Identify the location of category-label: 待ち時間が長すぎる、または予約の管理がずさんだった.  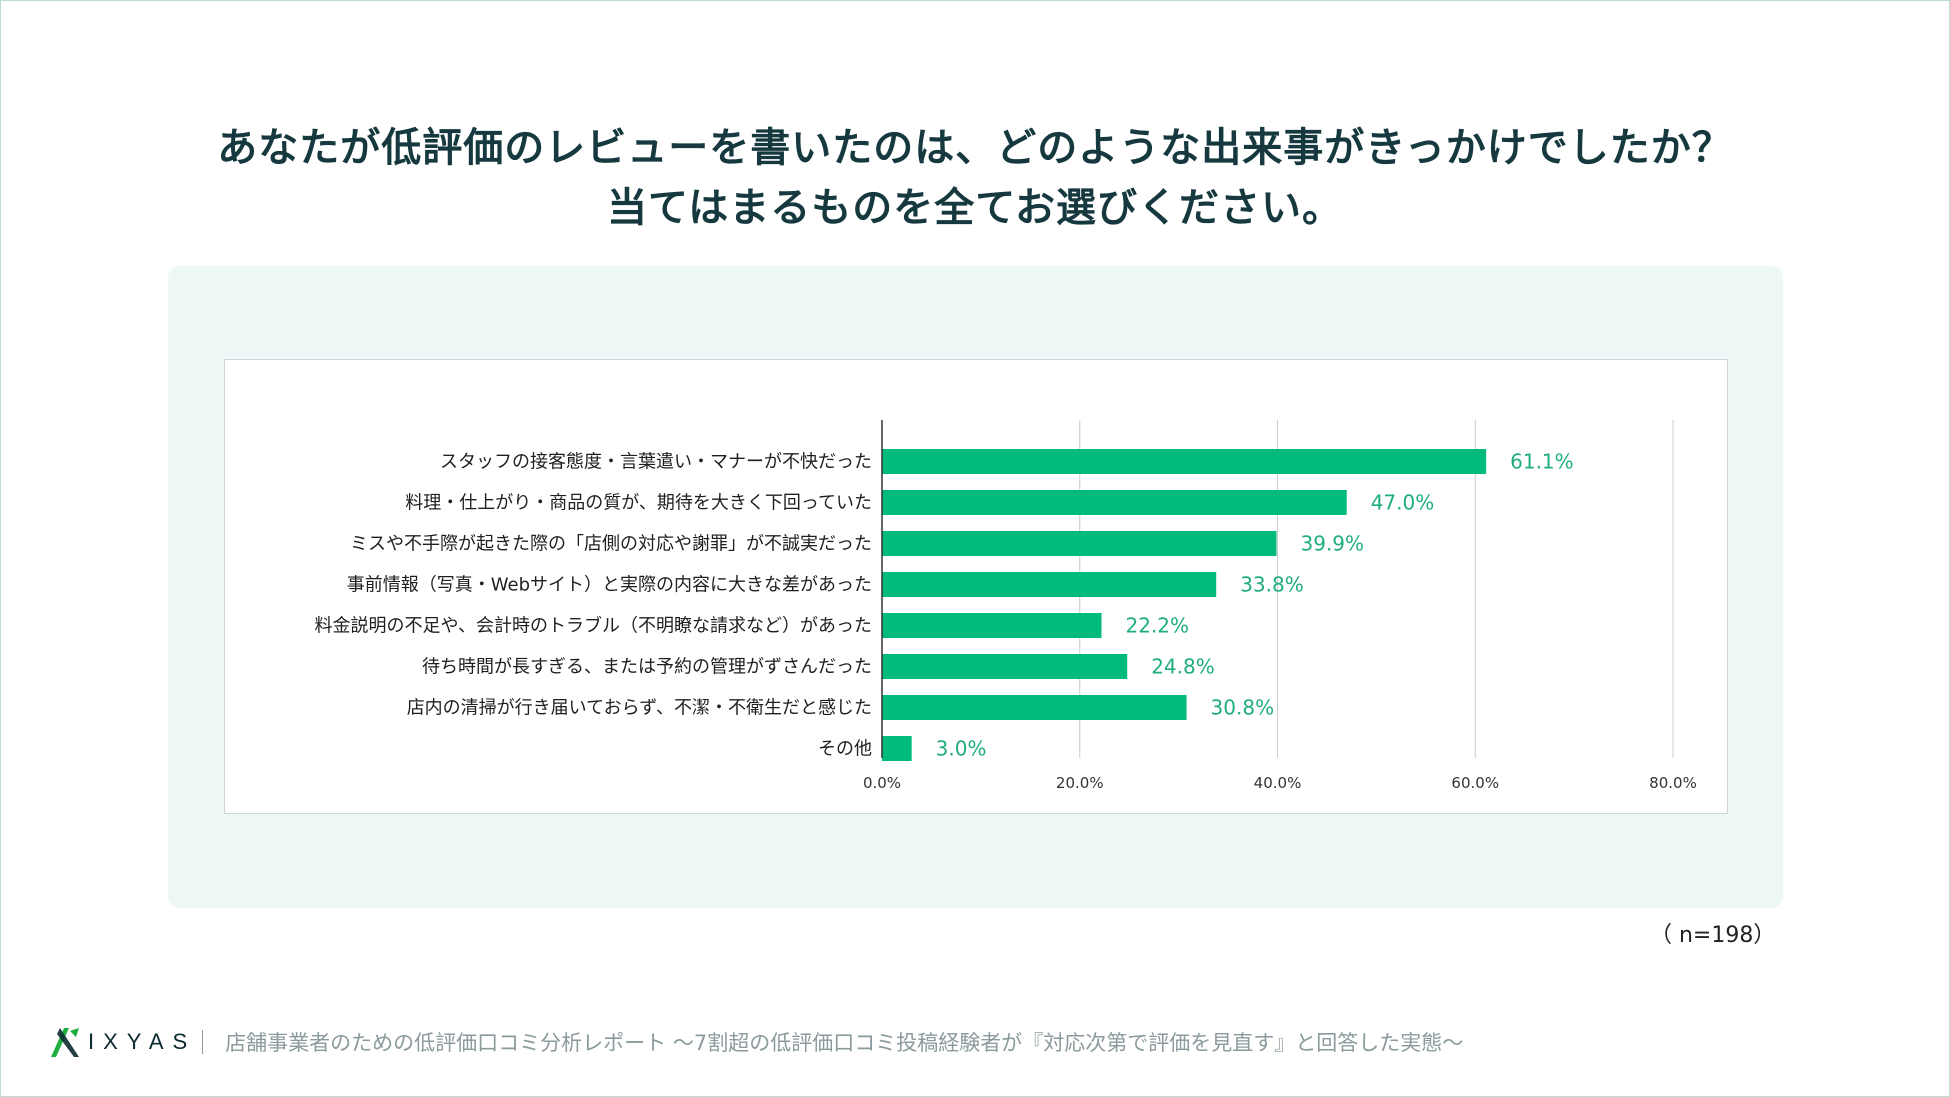
(647, 667).